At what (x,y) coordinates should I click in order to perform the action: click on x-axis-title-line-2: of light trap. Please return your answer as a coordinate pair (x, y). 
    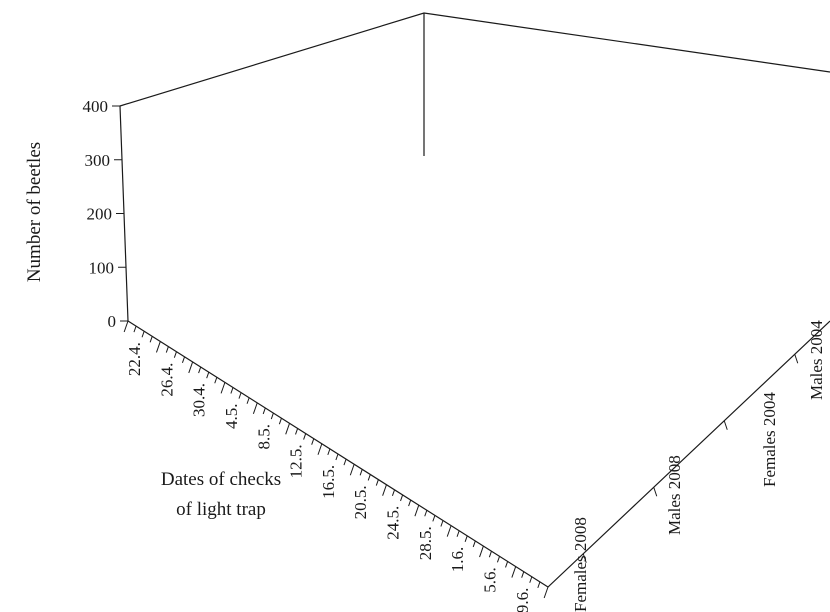
    Looking at the image, I should click on (221, 509).